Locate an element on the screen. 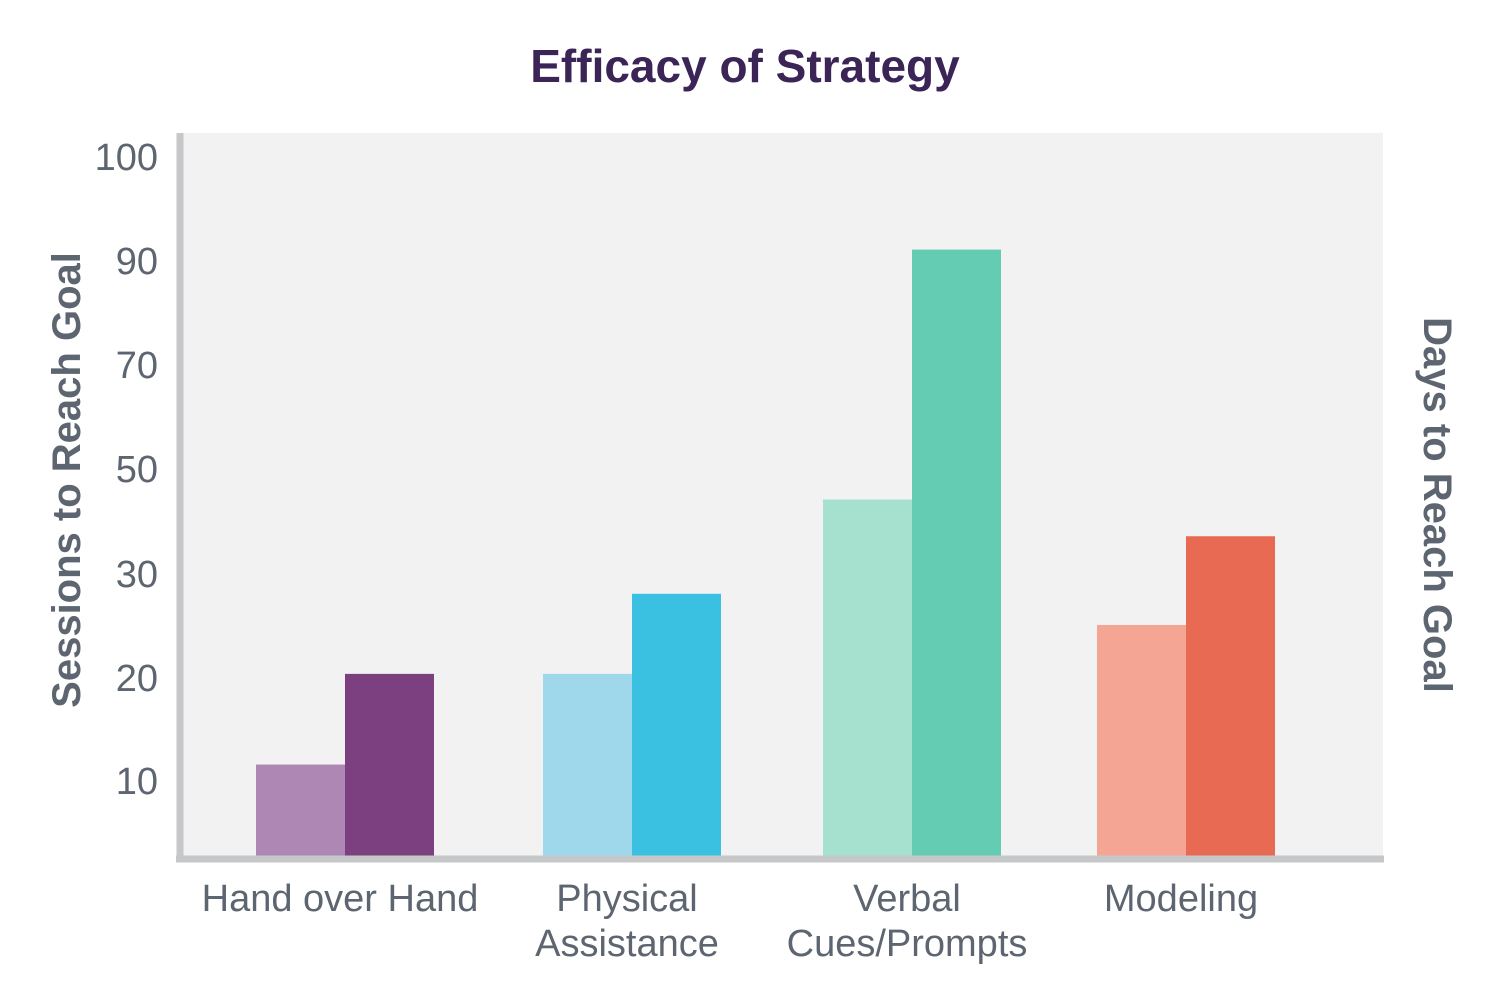 This screenshot has width=1500, height=1008. x-category-label: Verbal is located at coordinates (907, 899).